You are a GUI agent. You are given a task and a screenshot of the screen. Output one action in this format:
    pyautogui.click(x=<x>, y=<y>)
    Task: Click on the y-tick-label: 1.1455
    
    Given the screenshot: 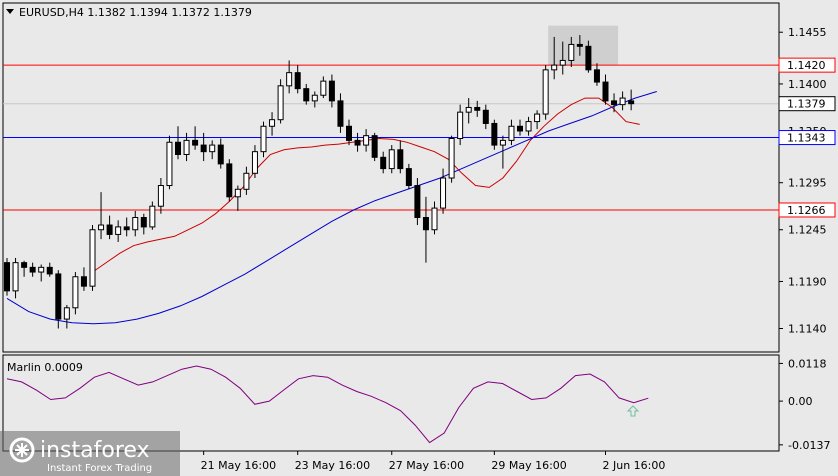 What is the action you would take?
    pyautogui.click(x=807, y=32)
    